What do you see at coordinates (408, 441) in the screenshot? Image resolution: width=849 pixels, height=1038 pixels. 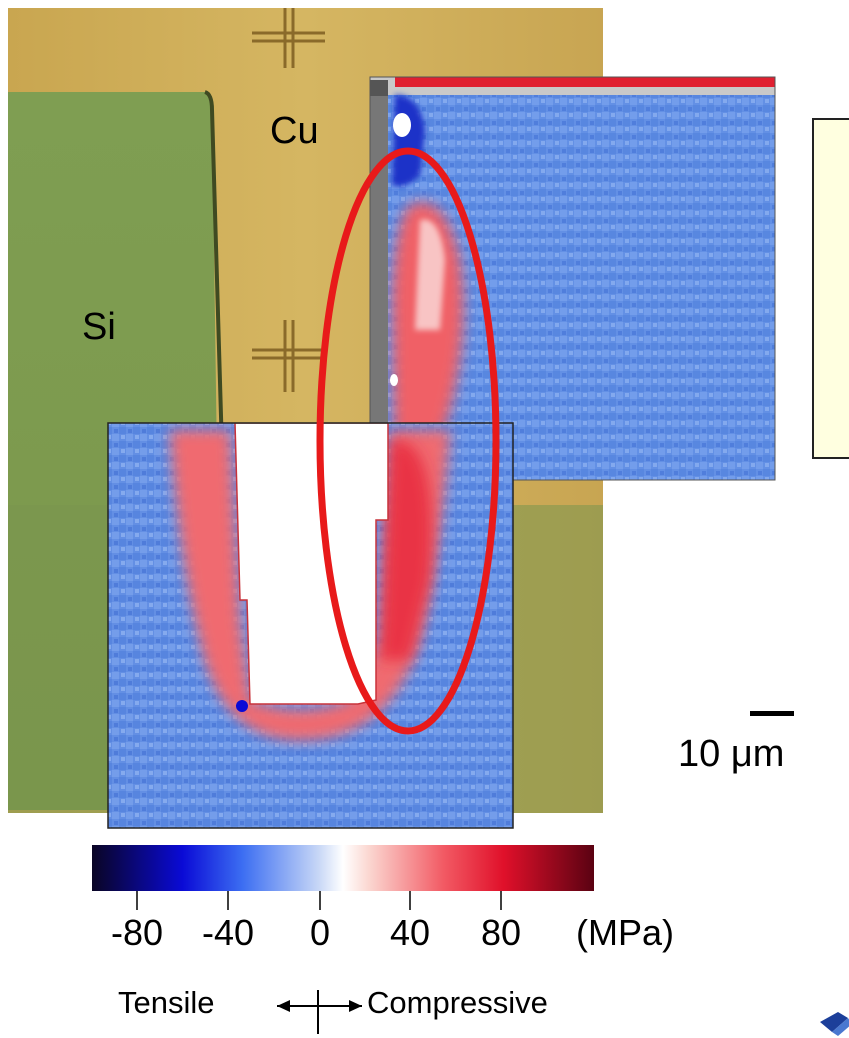 I see `highlight-ellipse` at bounding box center [408, 441].